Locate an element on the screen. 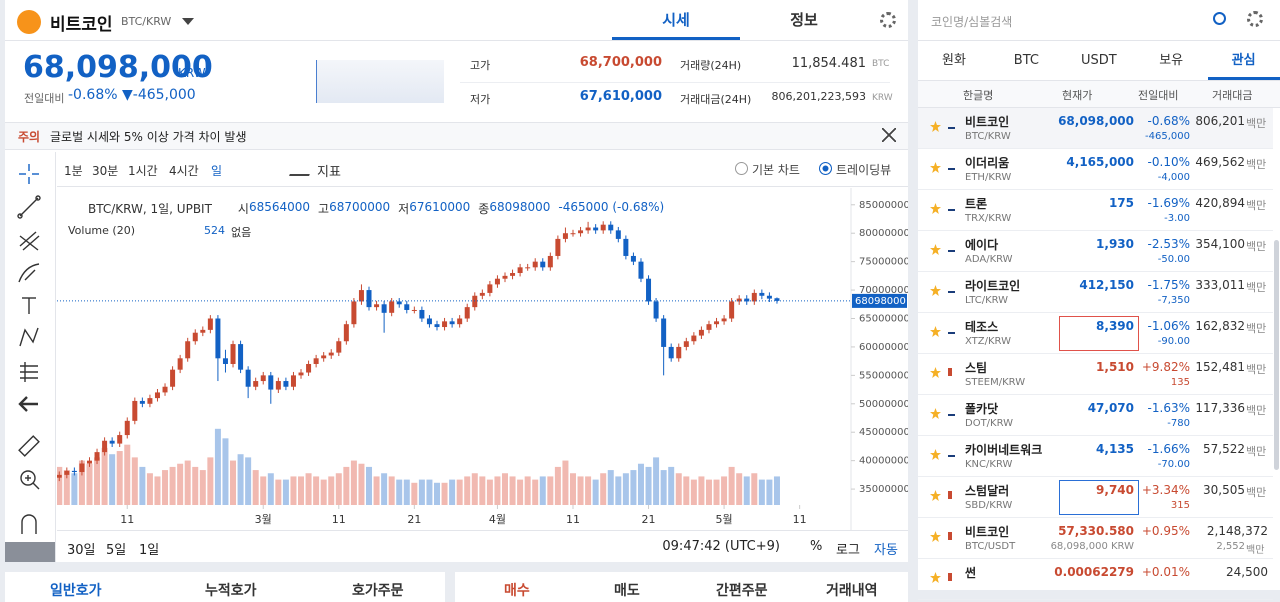 The height and width of the screenshot is (602, 1280). column-header: 거래대금 is located at coordinates (1232, 95).